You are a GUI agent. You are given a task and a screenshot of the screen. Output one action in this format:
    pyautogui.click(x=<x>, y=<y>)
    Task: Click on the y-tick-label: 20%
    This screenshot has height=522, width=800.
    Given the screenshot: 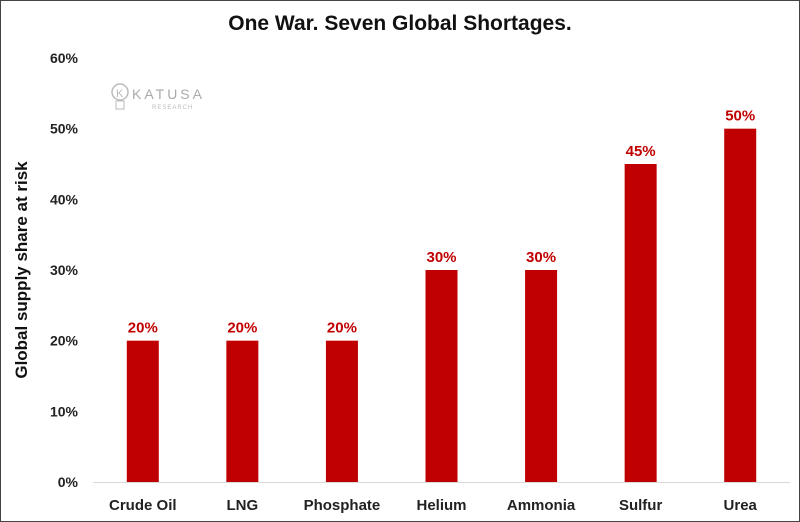 What is the action you would take?
    pyautogui.click(x=64, y=341)
    